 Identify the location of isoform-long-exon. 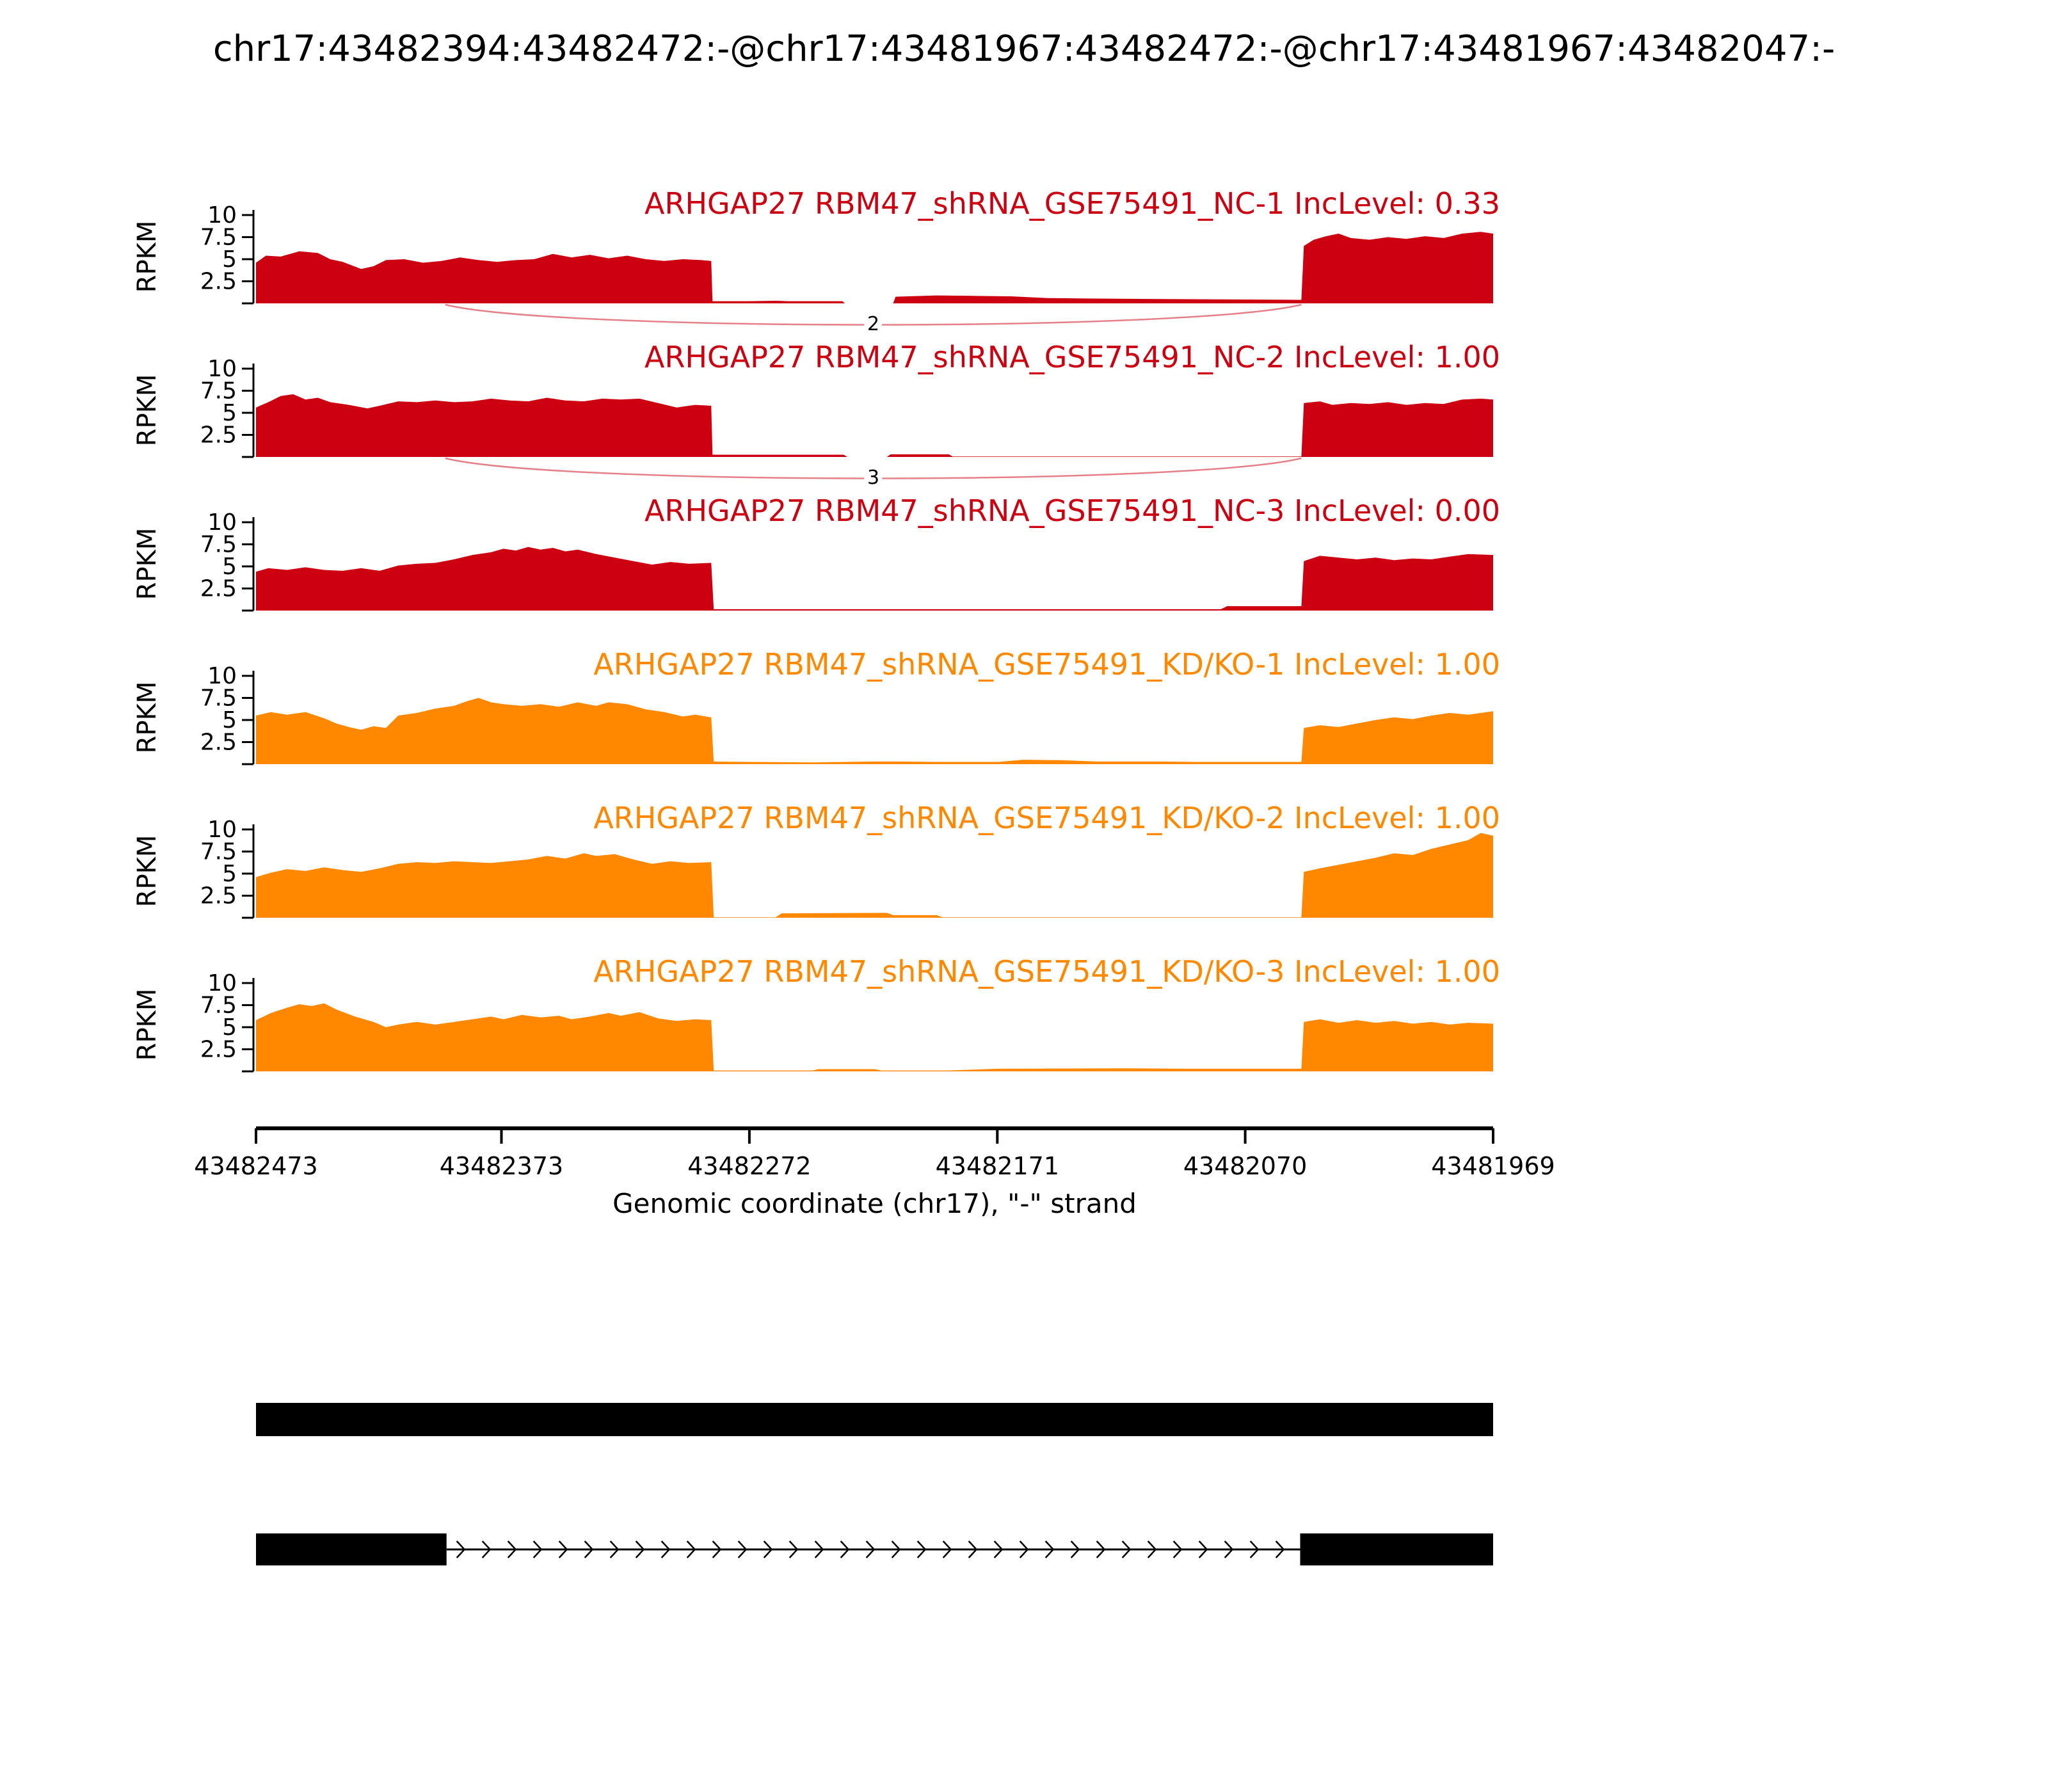
(874, 1419).